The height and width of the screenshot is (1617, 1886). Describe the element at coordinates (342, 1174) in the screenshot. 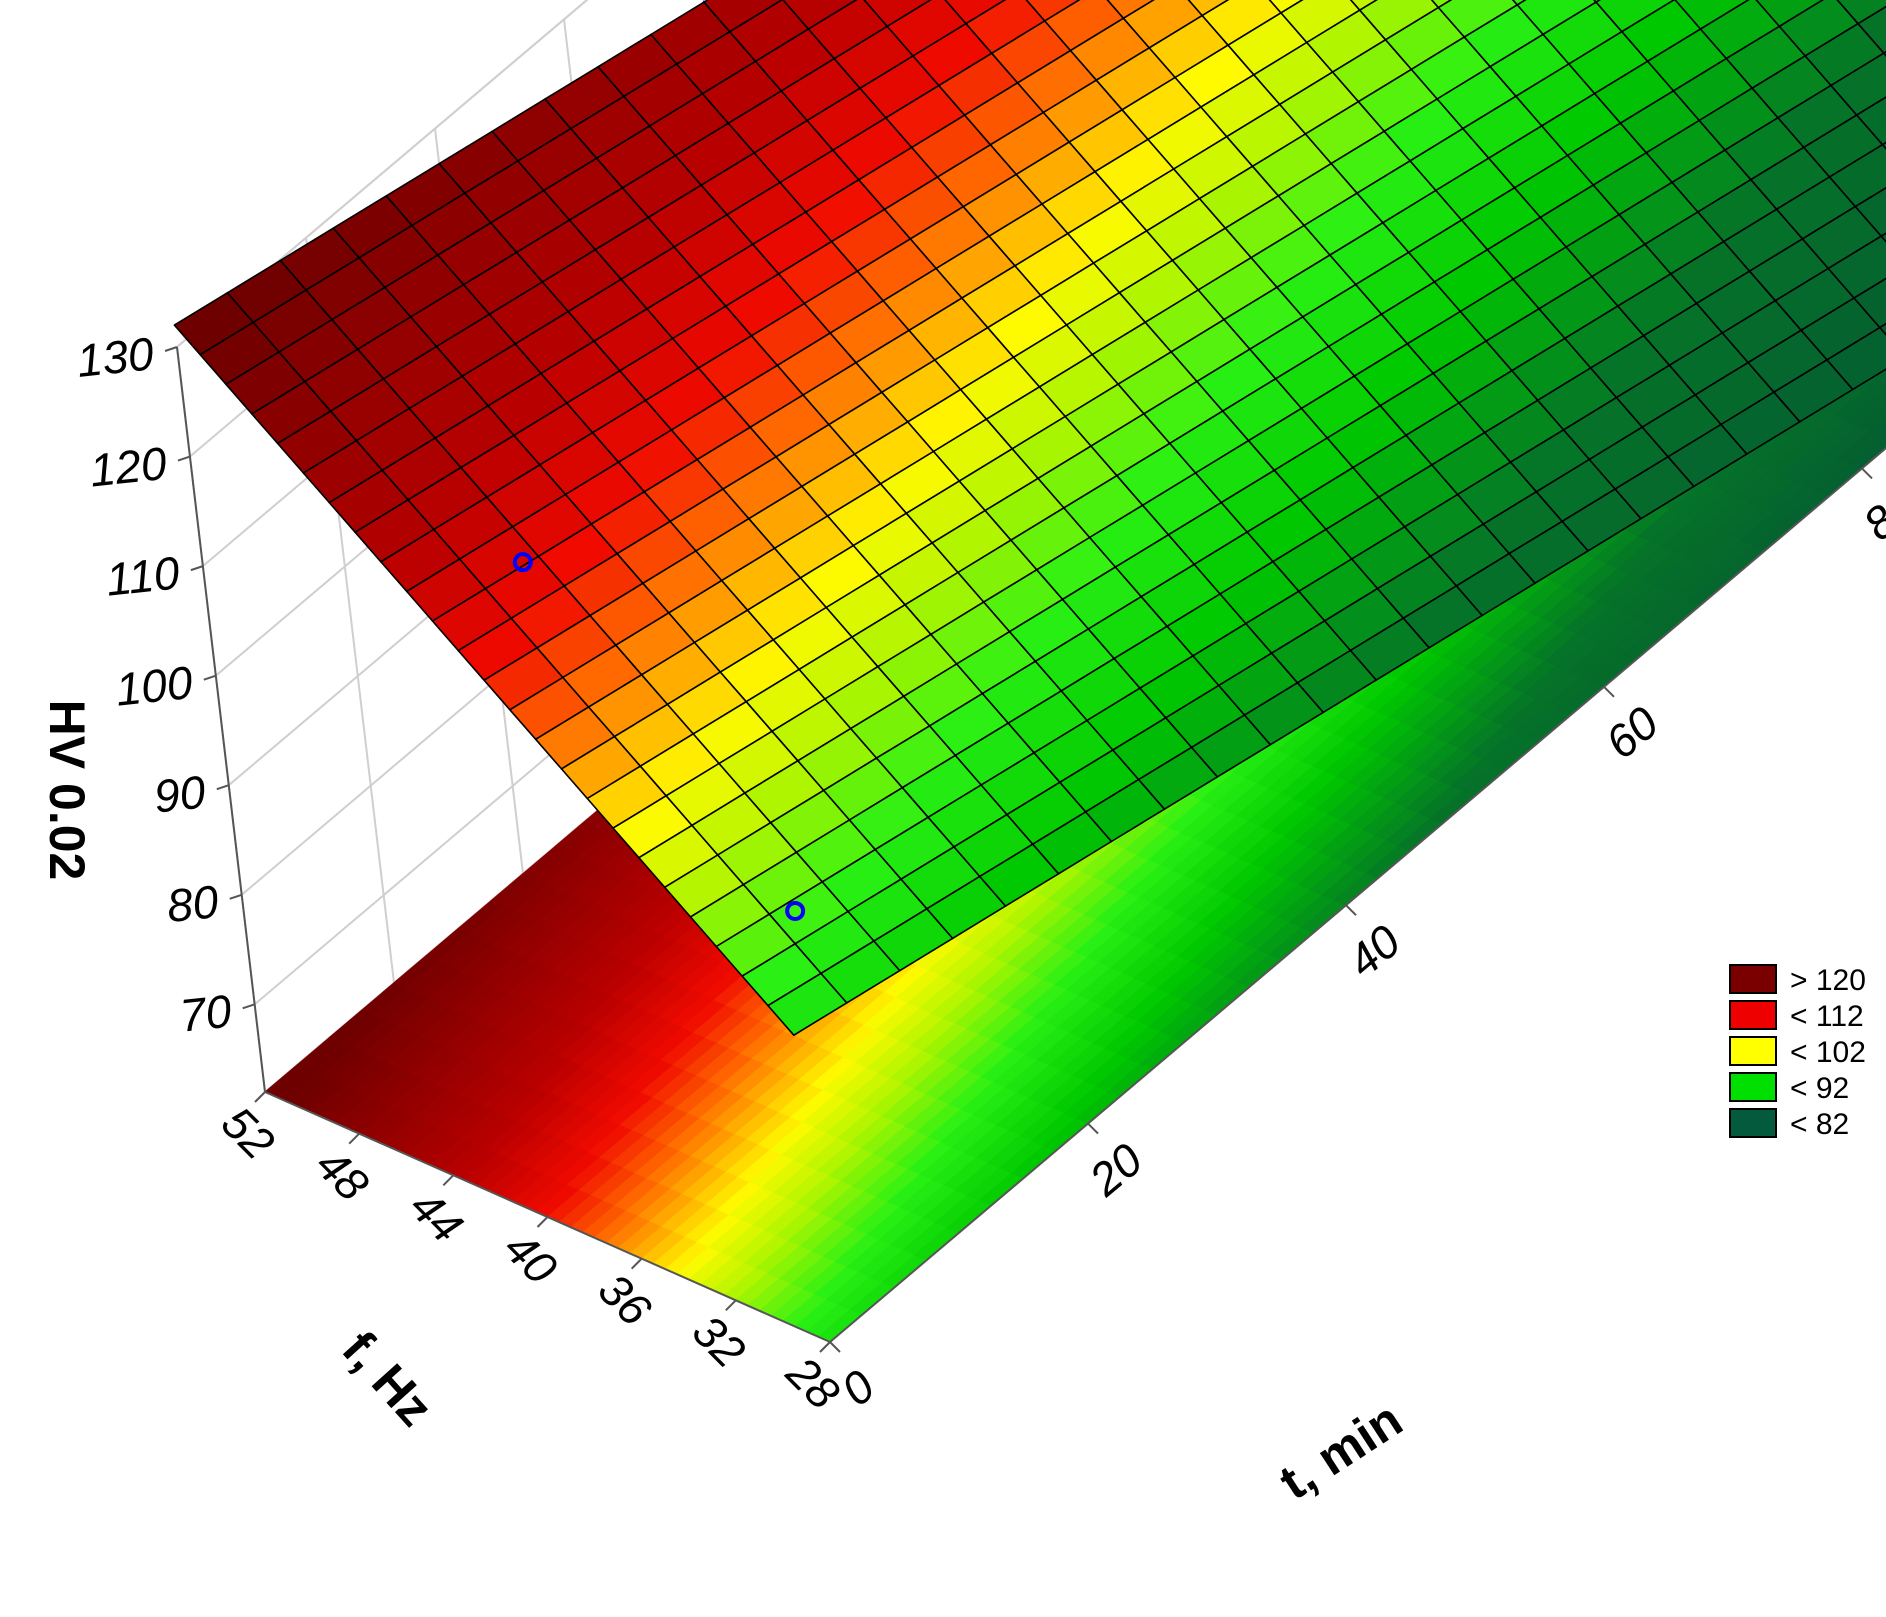

I see `f-tick-label: 48` at that location.